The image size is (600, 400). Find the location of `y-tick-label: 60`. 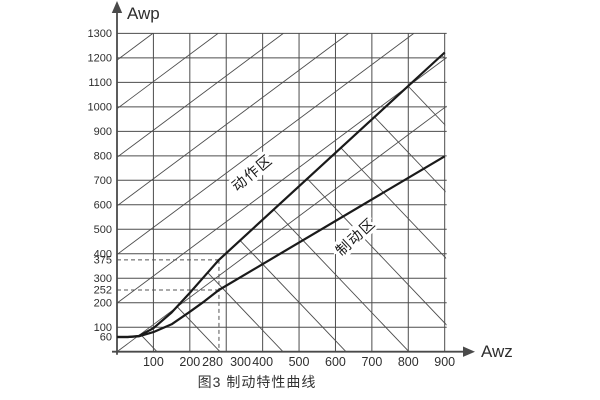

y-tick-label: 60 is located at coordinates (106, 338).